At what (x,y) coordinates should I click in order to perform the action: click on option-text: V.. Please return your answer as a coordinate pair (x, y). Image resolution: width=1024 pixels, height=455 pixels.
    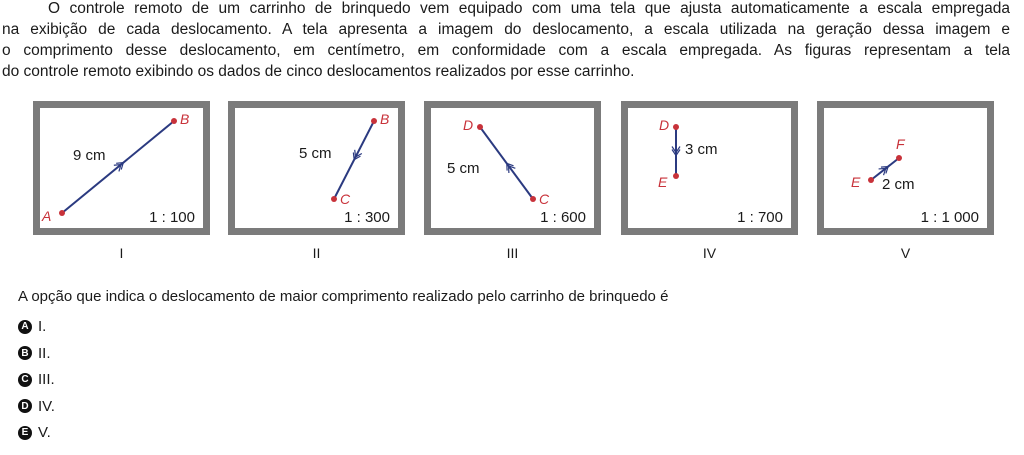
    Looking at the image, I should click on (44, 432).